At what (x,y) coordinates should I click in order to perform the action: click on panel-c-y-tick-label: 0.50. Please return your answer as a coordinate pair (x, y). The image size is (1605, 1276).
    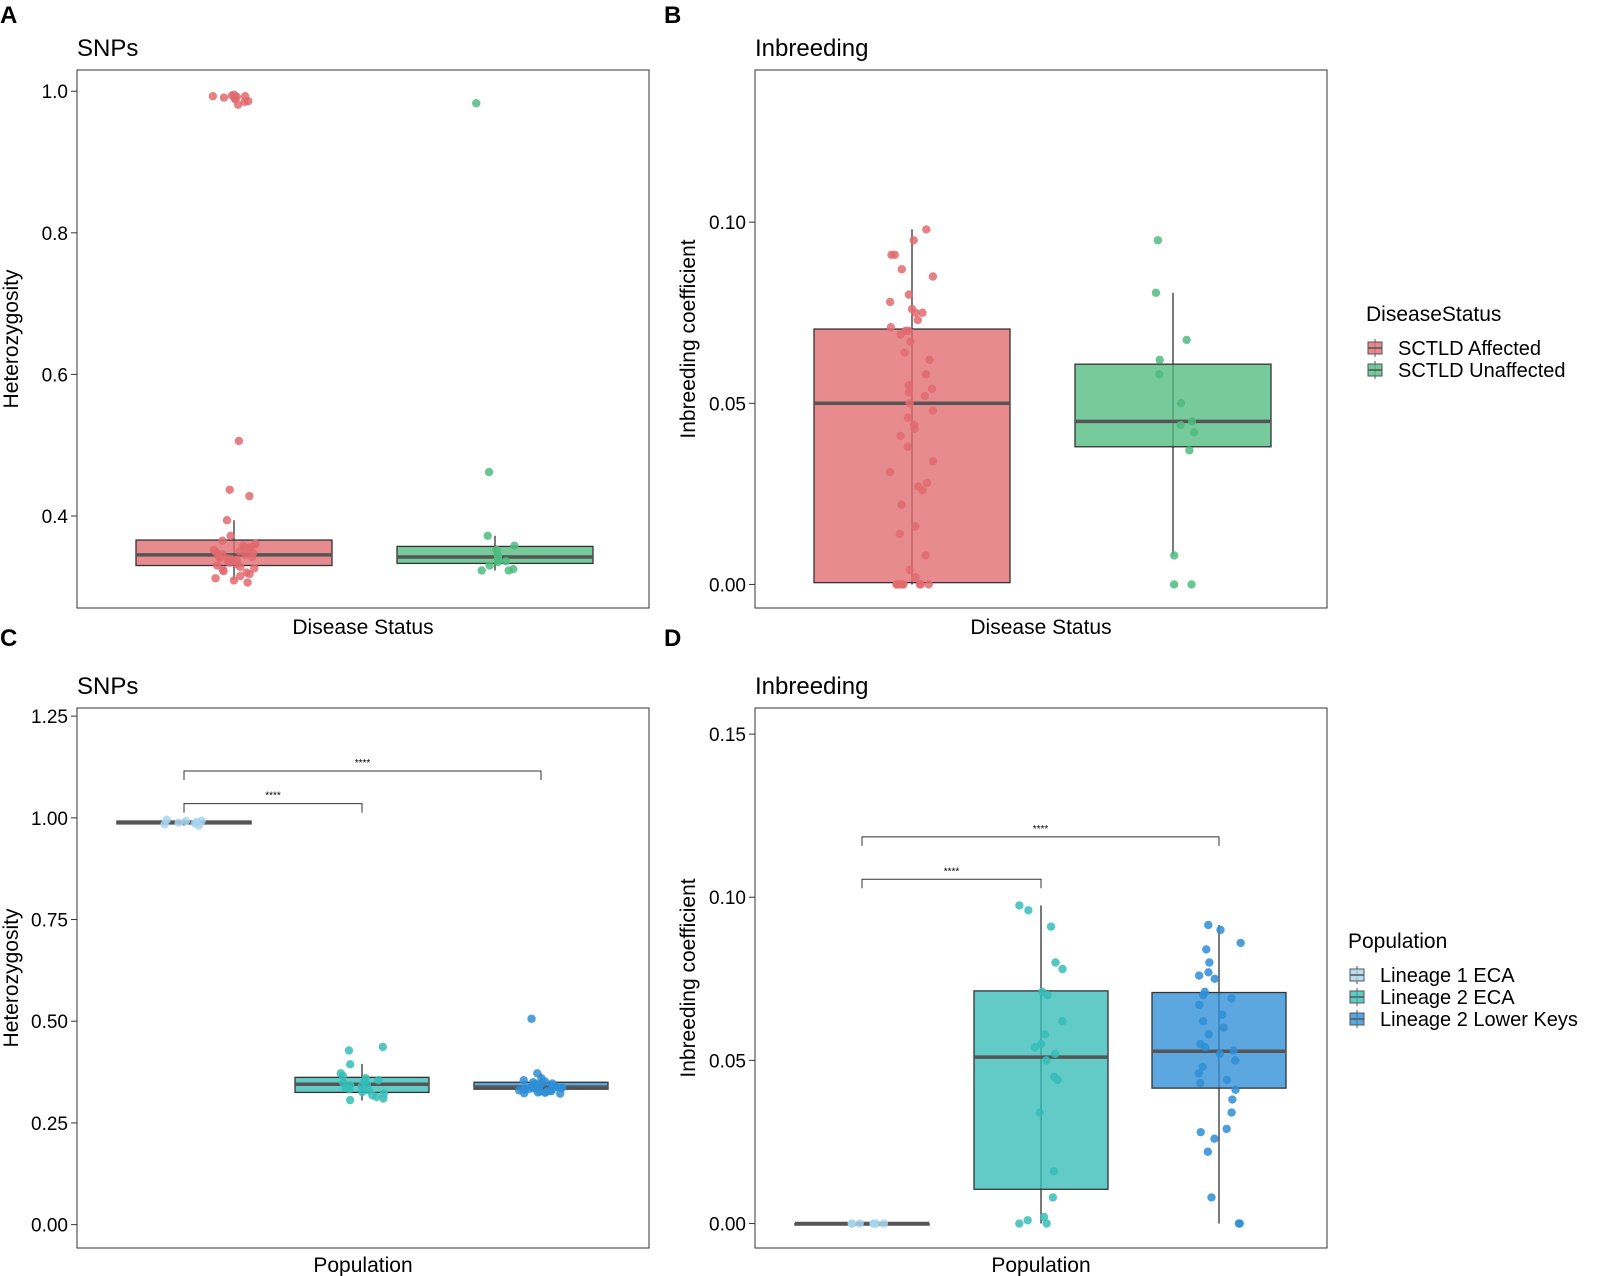
    Looking at the image, I should click on (49, 1022).